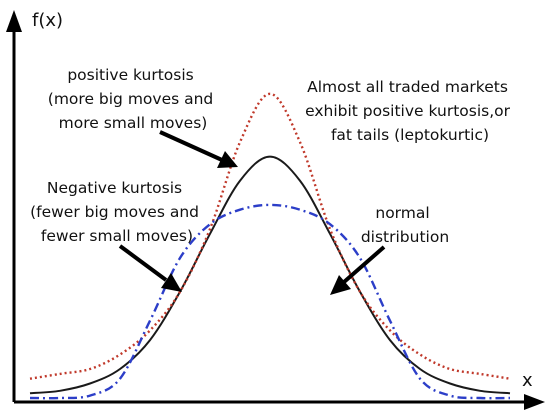  I want to click on annotation-positive-line-2: (more big moves and, so click(131, 99).